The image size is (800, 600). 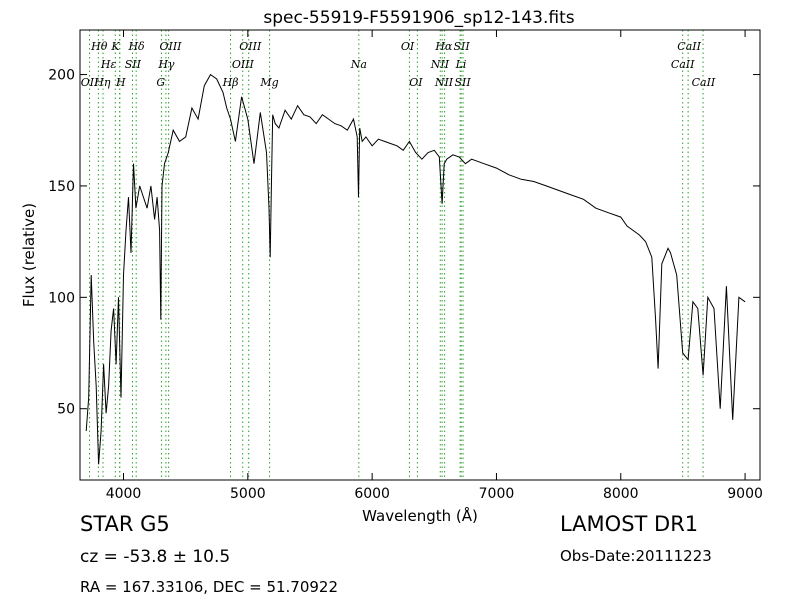 What do you see at coordinates (209, 587) in the screenshot?
I see `ra-dec: RA = 167.33106, DEC = 51.70922` at bounding box center [209, 587].